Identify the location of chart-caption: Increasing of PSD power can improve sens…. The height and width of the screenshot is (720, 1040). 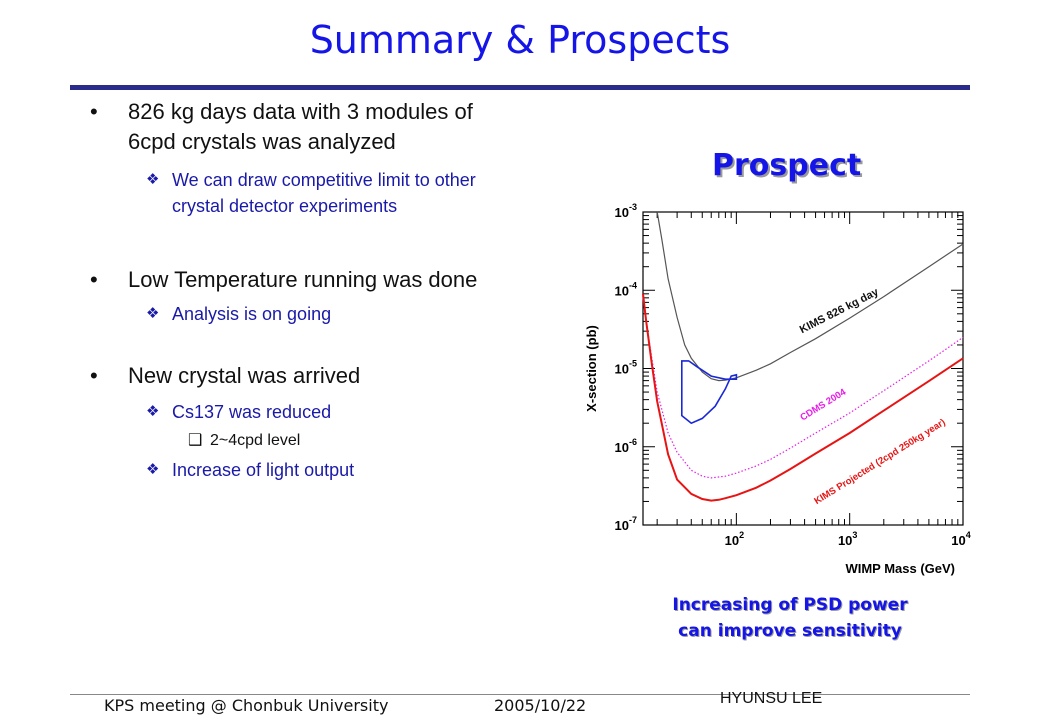
(790, 618).